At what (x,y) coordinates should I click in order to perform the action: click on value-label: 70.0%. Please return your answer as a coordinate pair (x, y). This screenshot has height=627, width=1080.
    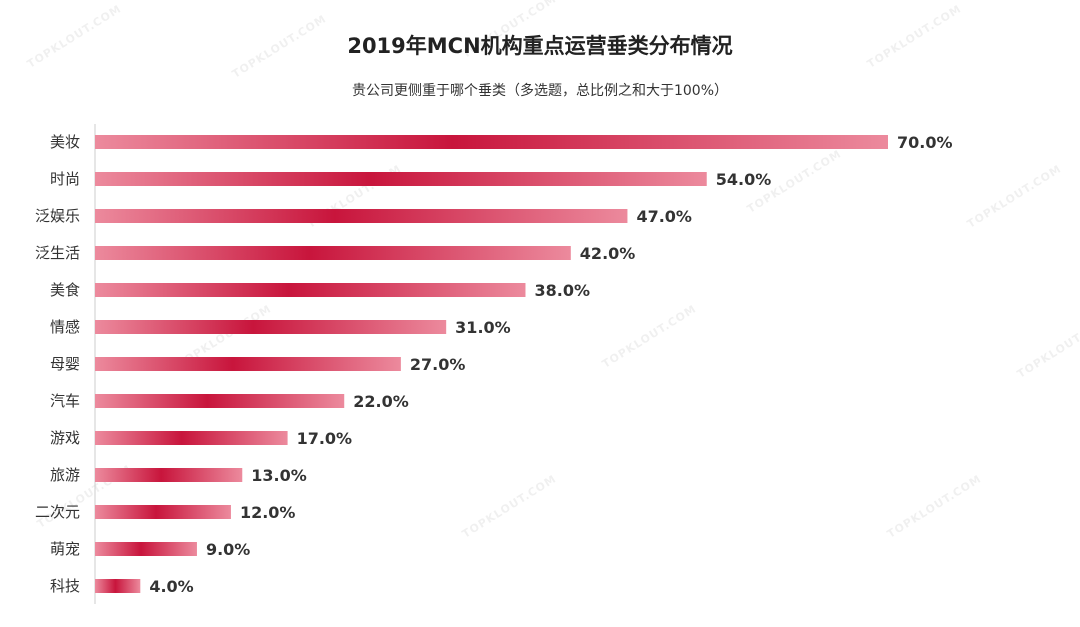
    Looking at the image, I should click on (925, 142).